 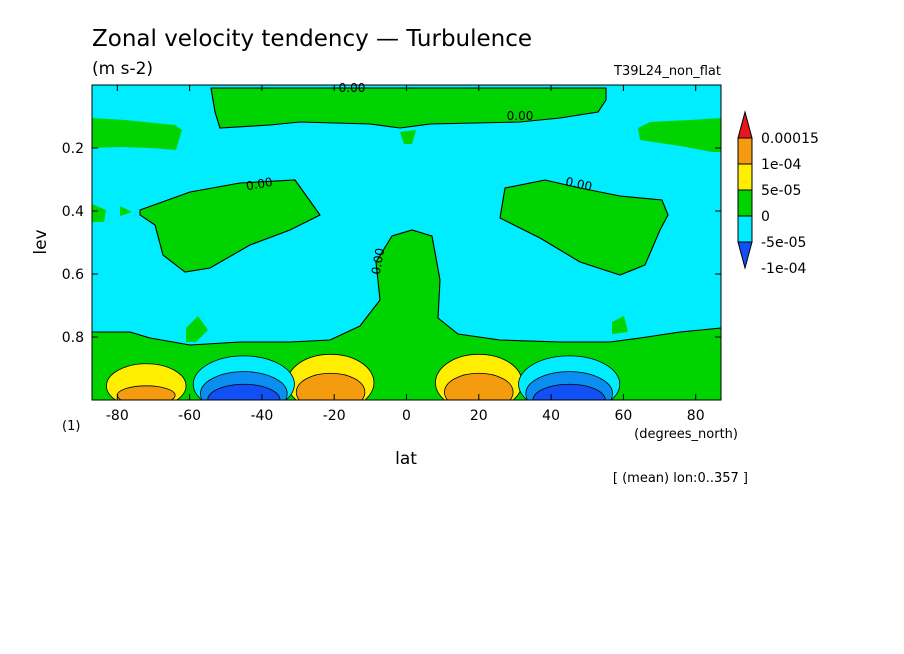 I want to click on colorbar: 0.00015 1e-04 5e-05 0 -5e-05 -1e-04, so click(x=778, y=193).